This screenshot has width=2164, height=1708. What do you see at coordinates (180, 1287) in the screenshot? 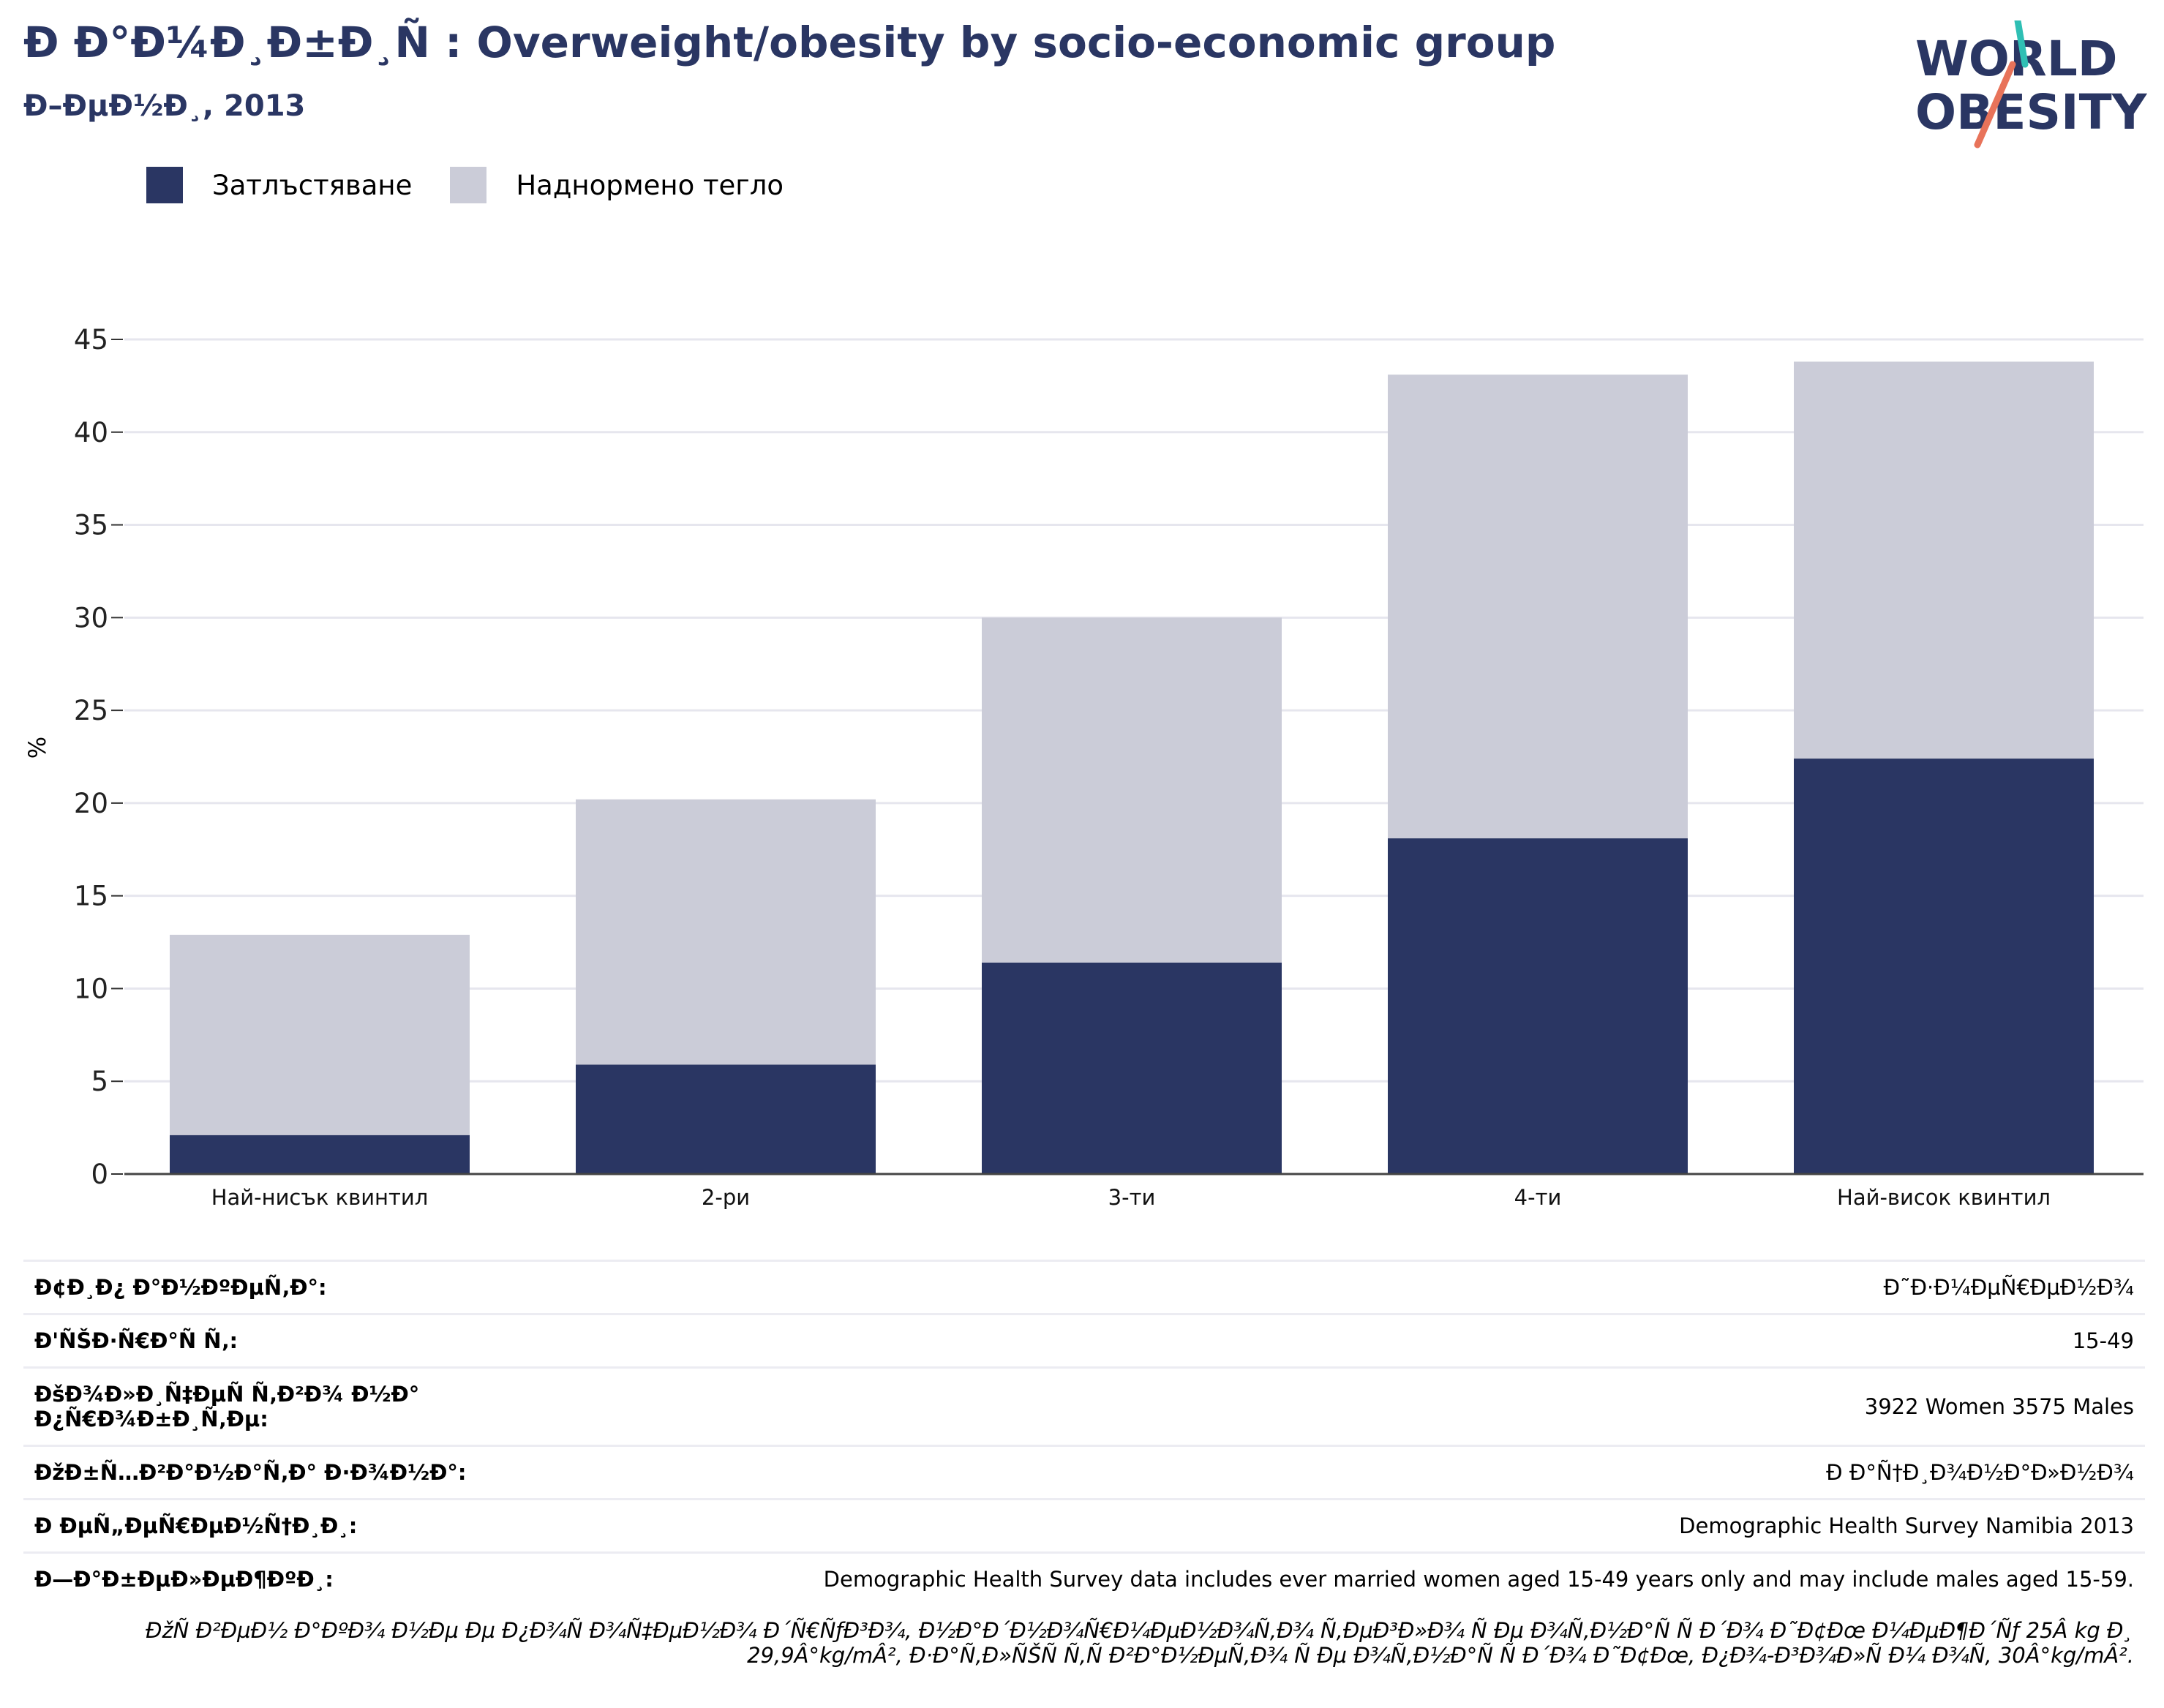
I see `info-label: Ð¢Ð¸Ð¿ Ð°Ð½ÐºÐµÑ‚Ð°:` at bounding box center [180, 1287].